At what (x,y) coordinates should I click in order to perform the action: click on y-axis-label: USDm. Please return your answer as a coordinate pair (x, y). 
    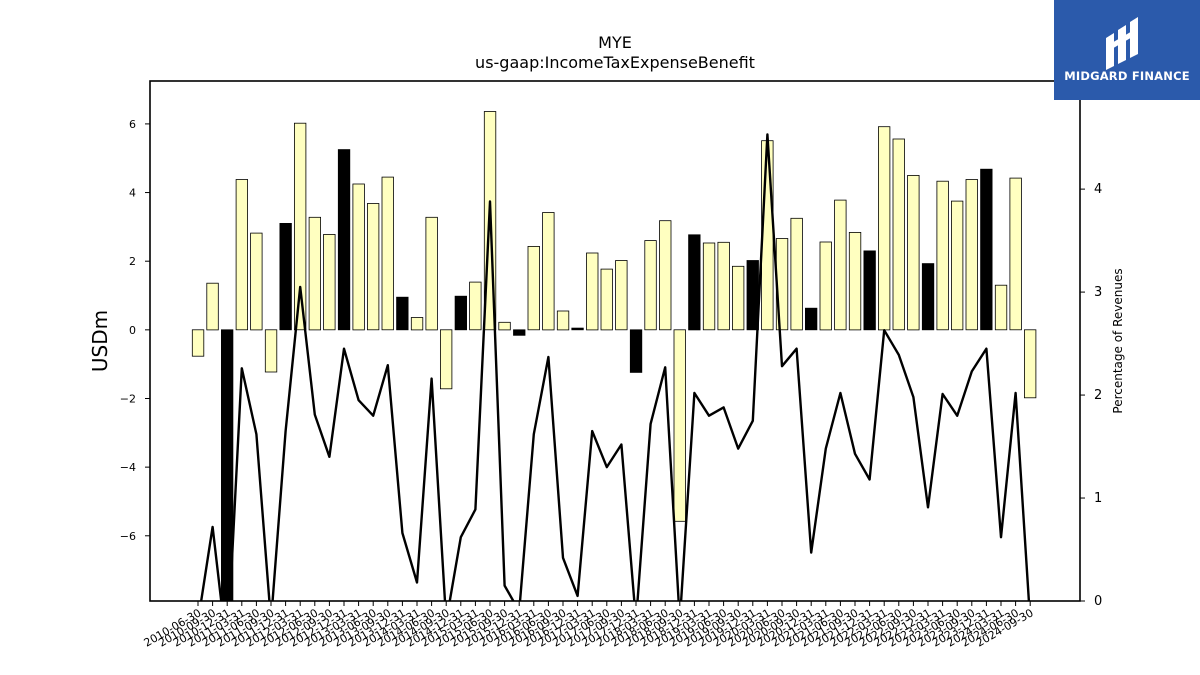
    Looking at the image, I should click on (100, 341).